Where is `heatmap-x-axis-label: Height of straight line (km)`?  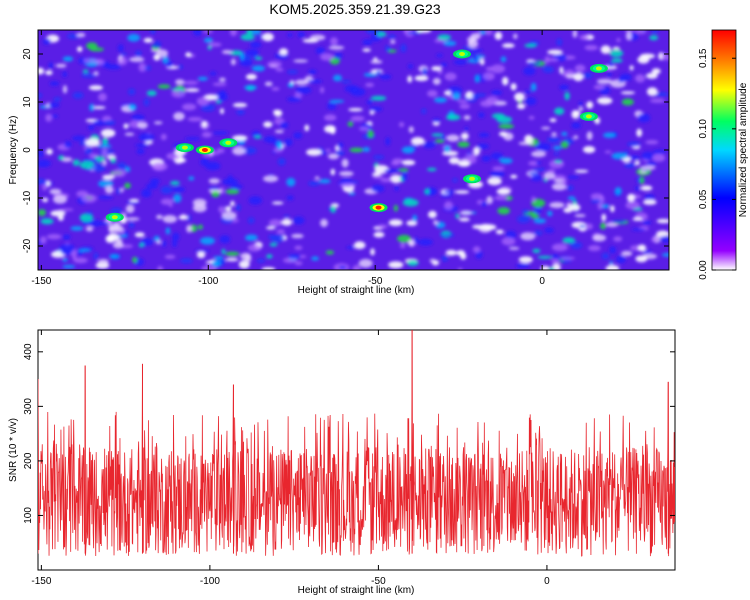 heatmap-x-axis-label: Height of straight line (km) is located at coordinates (356, 290).